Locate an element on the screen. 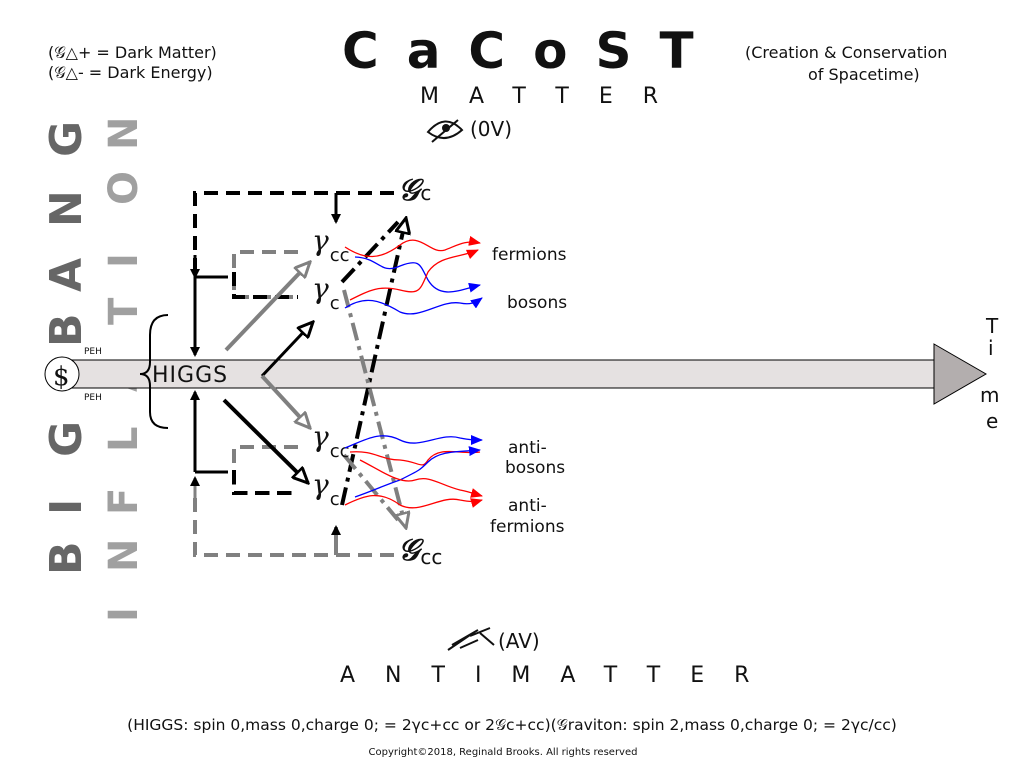 The height and width of the screenshot is (768, 1024). higgs-to-gamma-c-bottom-arrow is located at coordinates (265, 440).